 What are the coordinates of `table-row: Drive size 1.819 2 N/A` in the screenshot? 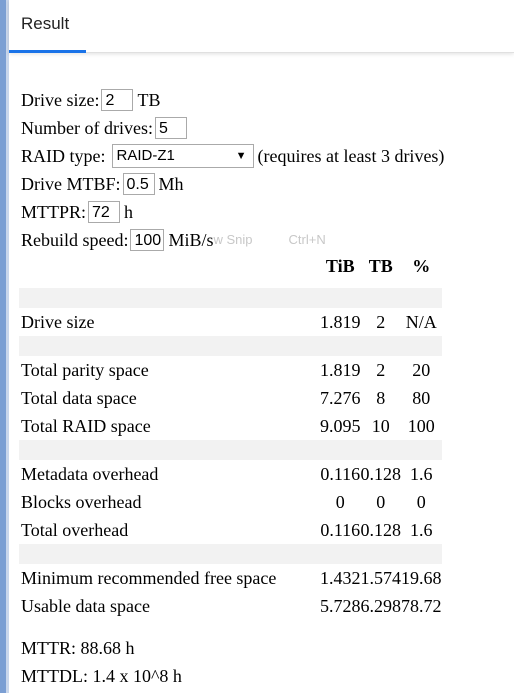 It's located at (229, 321).